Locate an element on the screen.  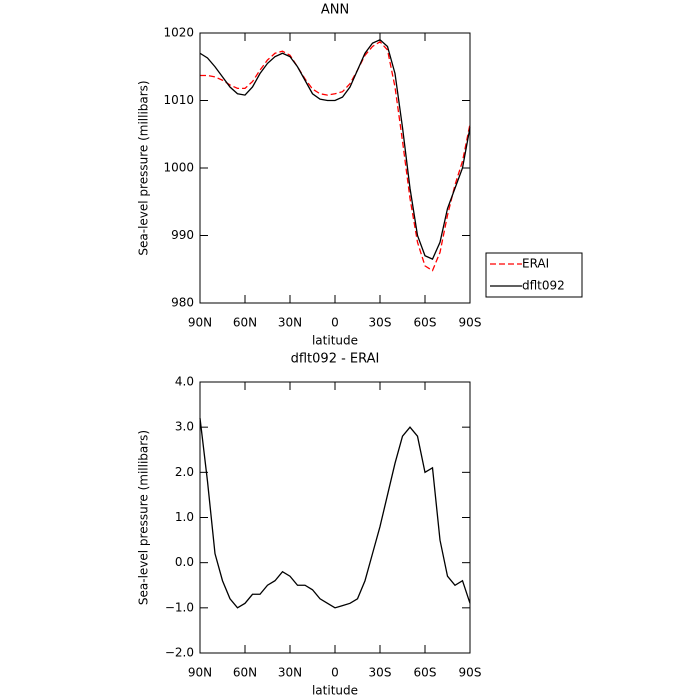
y-tick-label: 980 is located at coordinates (182, 303).